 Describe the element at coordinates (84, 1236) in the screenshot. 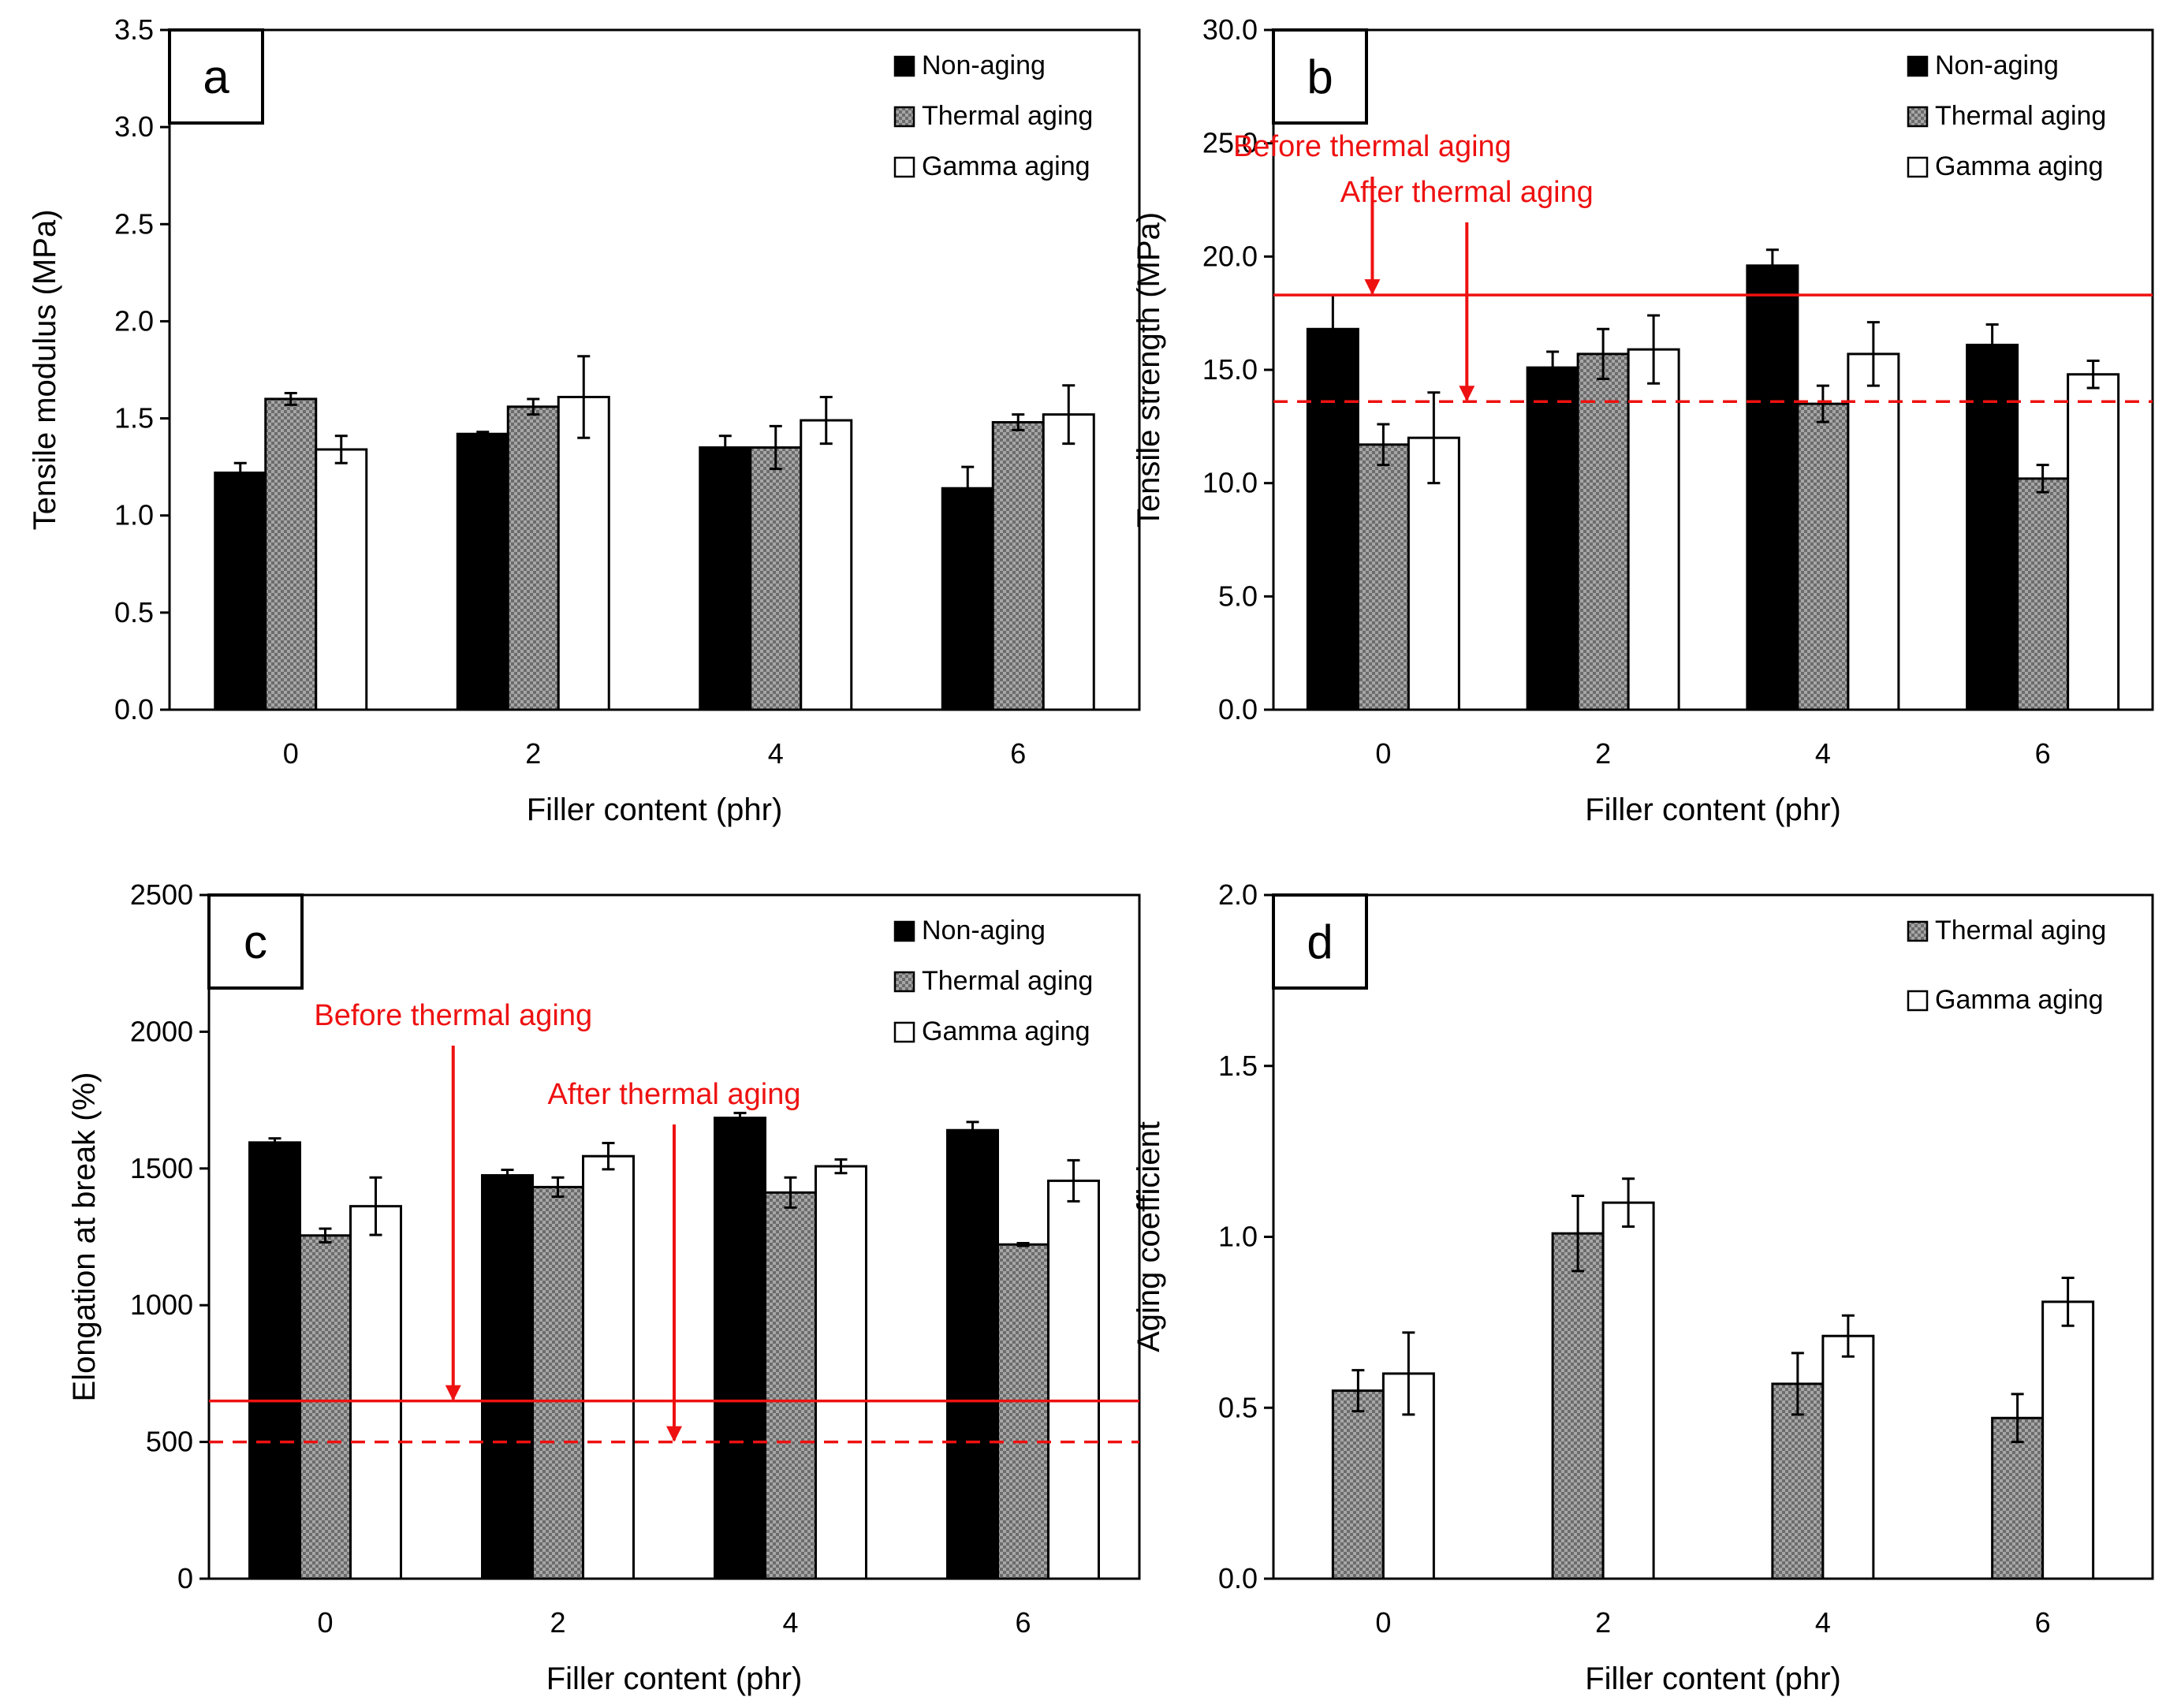

I see `y-axis-title: Elongation at break (%)` at that location.